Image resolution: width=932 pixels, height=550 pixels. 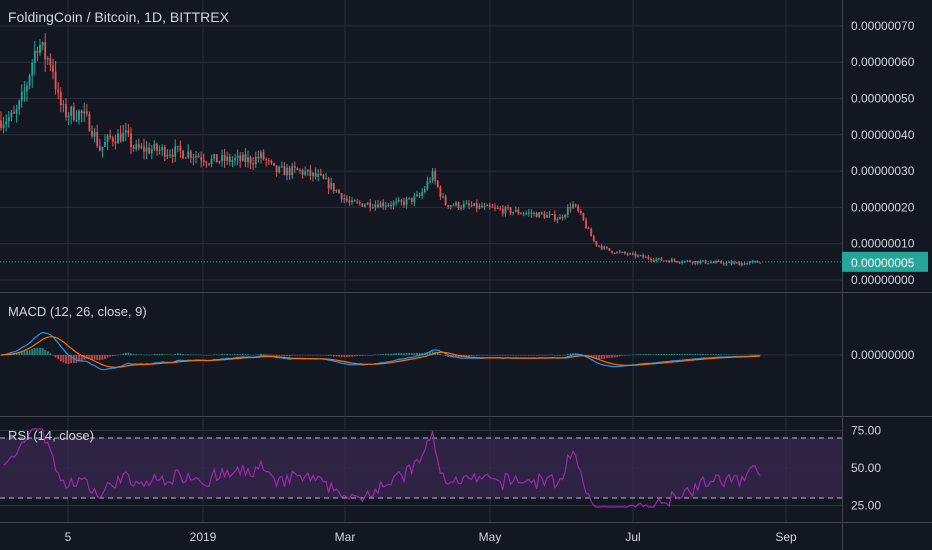 What do you see at coordinates (883, 99) in the screenshot?
I see `price-tick-label: 0.00000050` at bounding box center [883, 99].